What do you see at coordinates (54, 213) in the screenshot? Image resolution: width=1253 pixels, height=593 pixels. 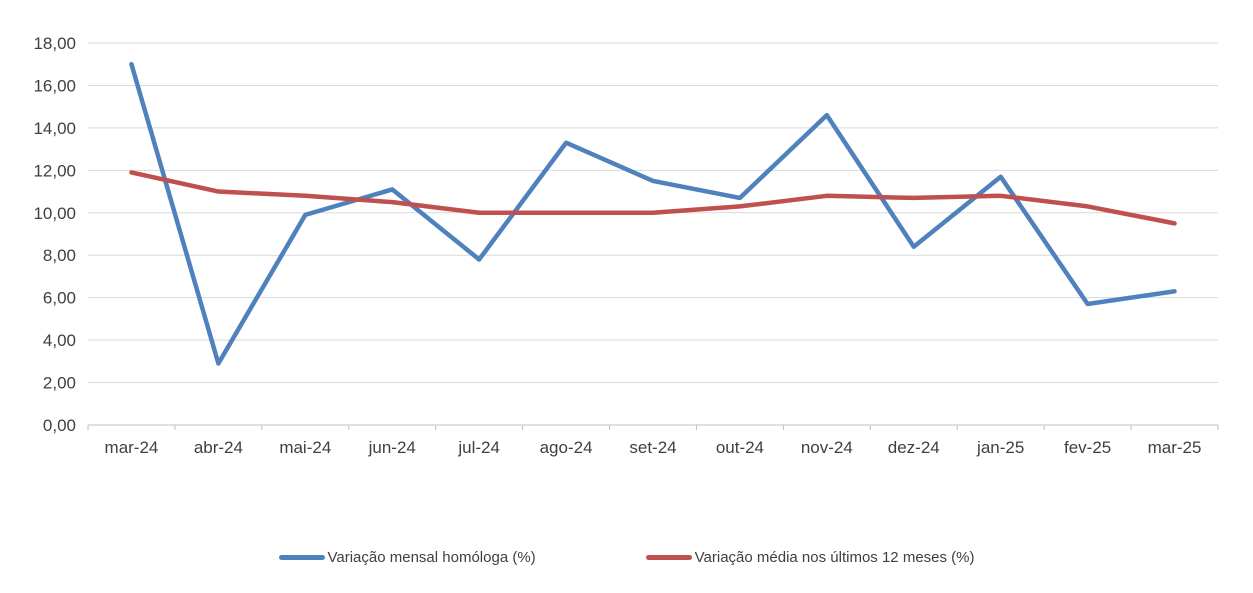 I see `y-axis-tick-label: 10,00` at bounding box center [54, 213].